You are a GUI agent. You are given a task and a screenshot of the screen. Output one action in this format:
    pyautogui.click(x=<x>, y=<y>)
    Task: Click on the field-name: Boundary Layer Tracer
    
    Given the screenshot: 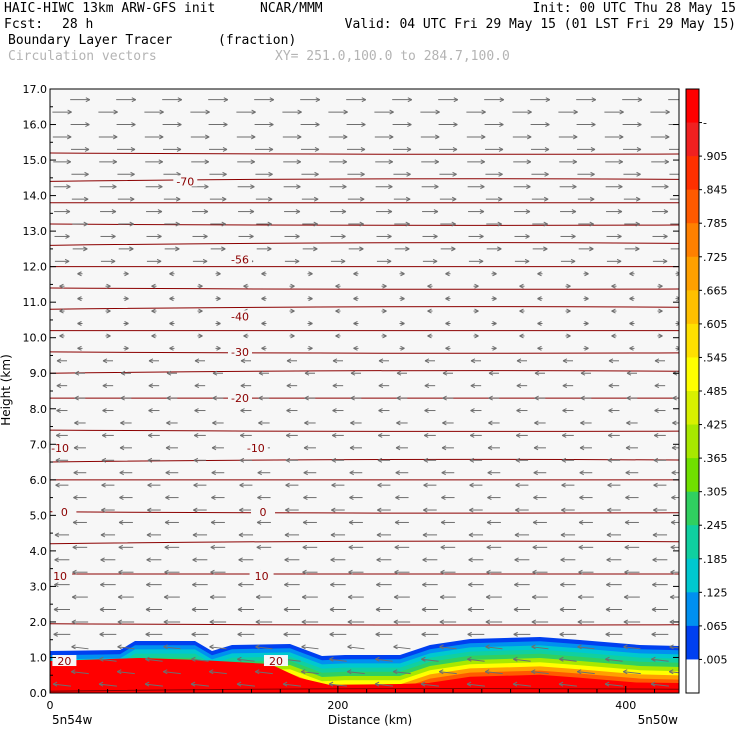 What is the action you would take?
    pyautogui.click(x=90, y=40)
    